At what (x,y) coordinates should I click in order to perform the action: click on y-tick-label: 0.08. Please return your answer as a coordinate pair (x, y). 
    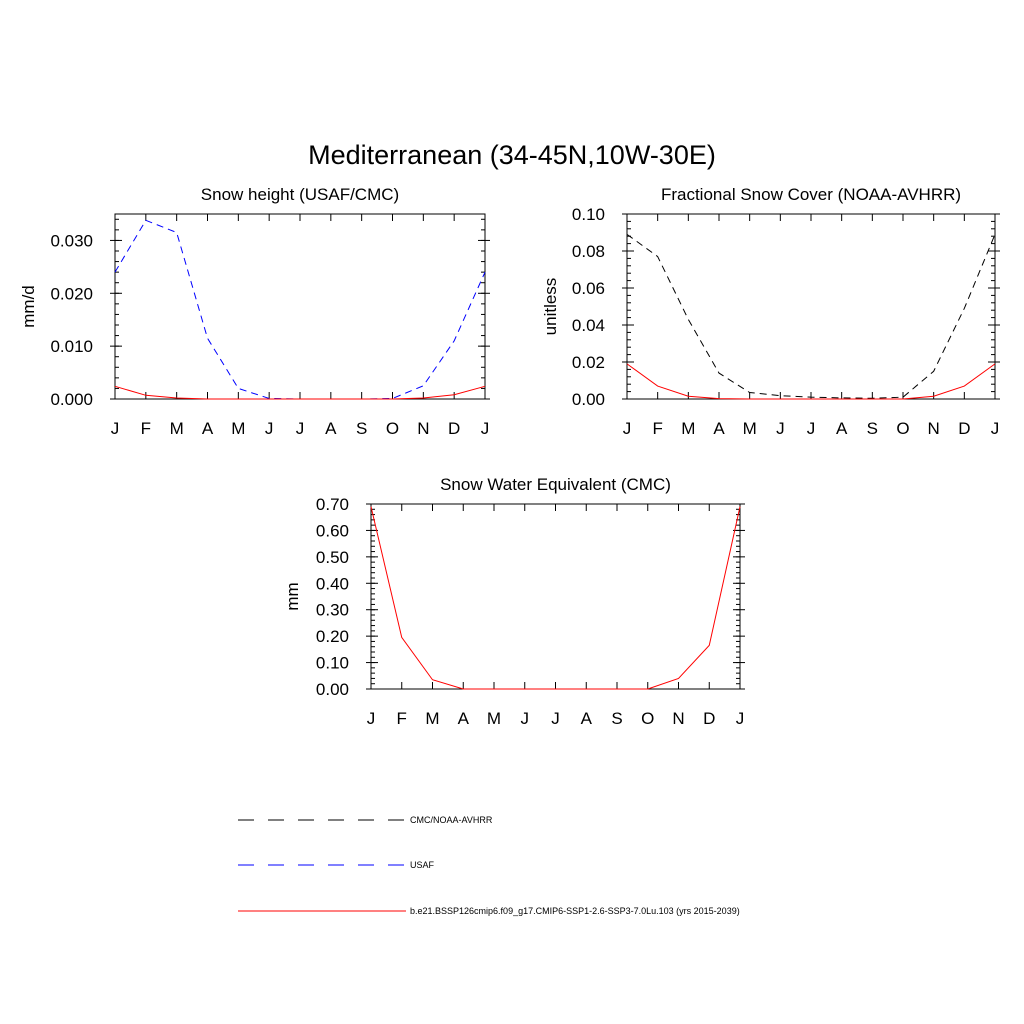
    Looking at the image, I should click on (588, 251).